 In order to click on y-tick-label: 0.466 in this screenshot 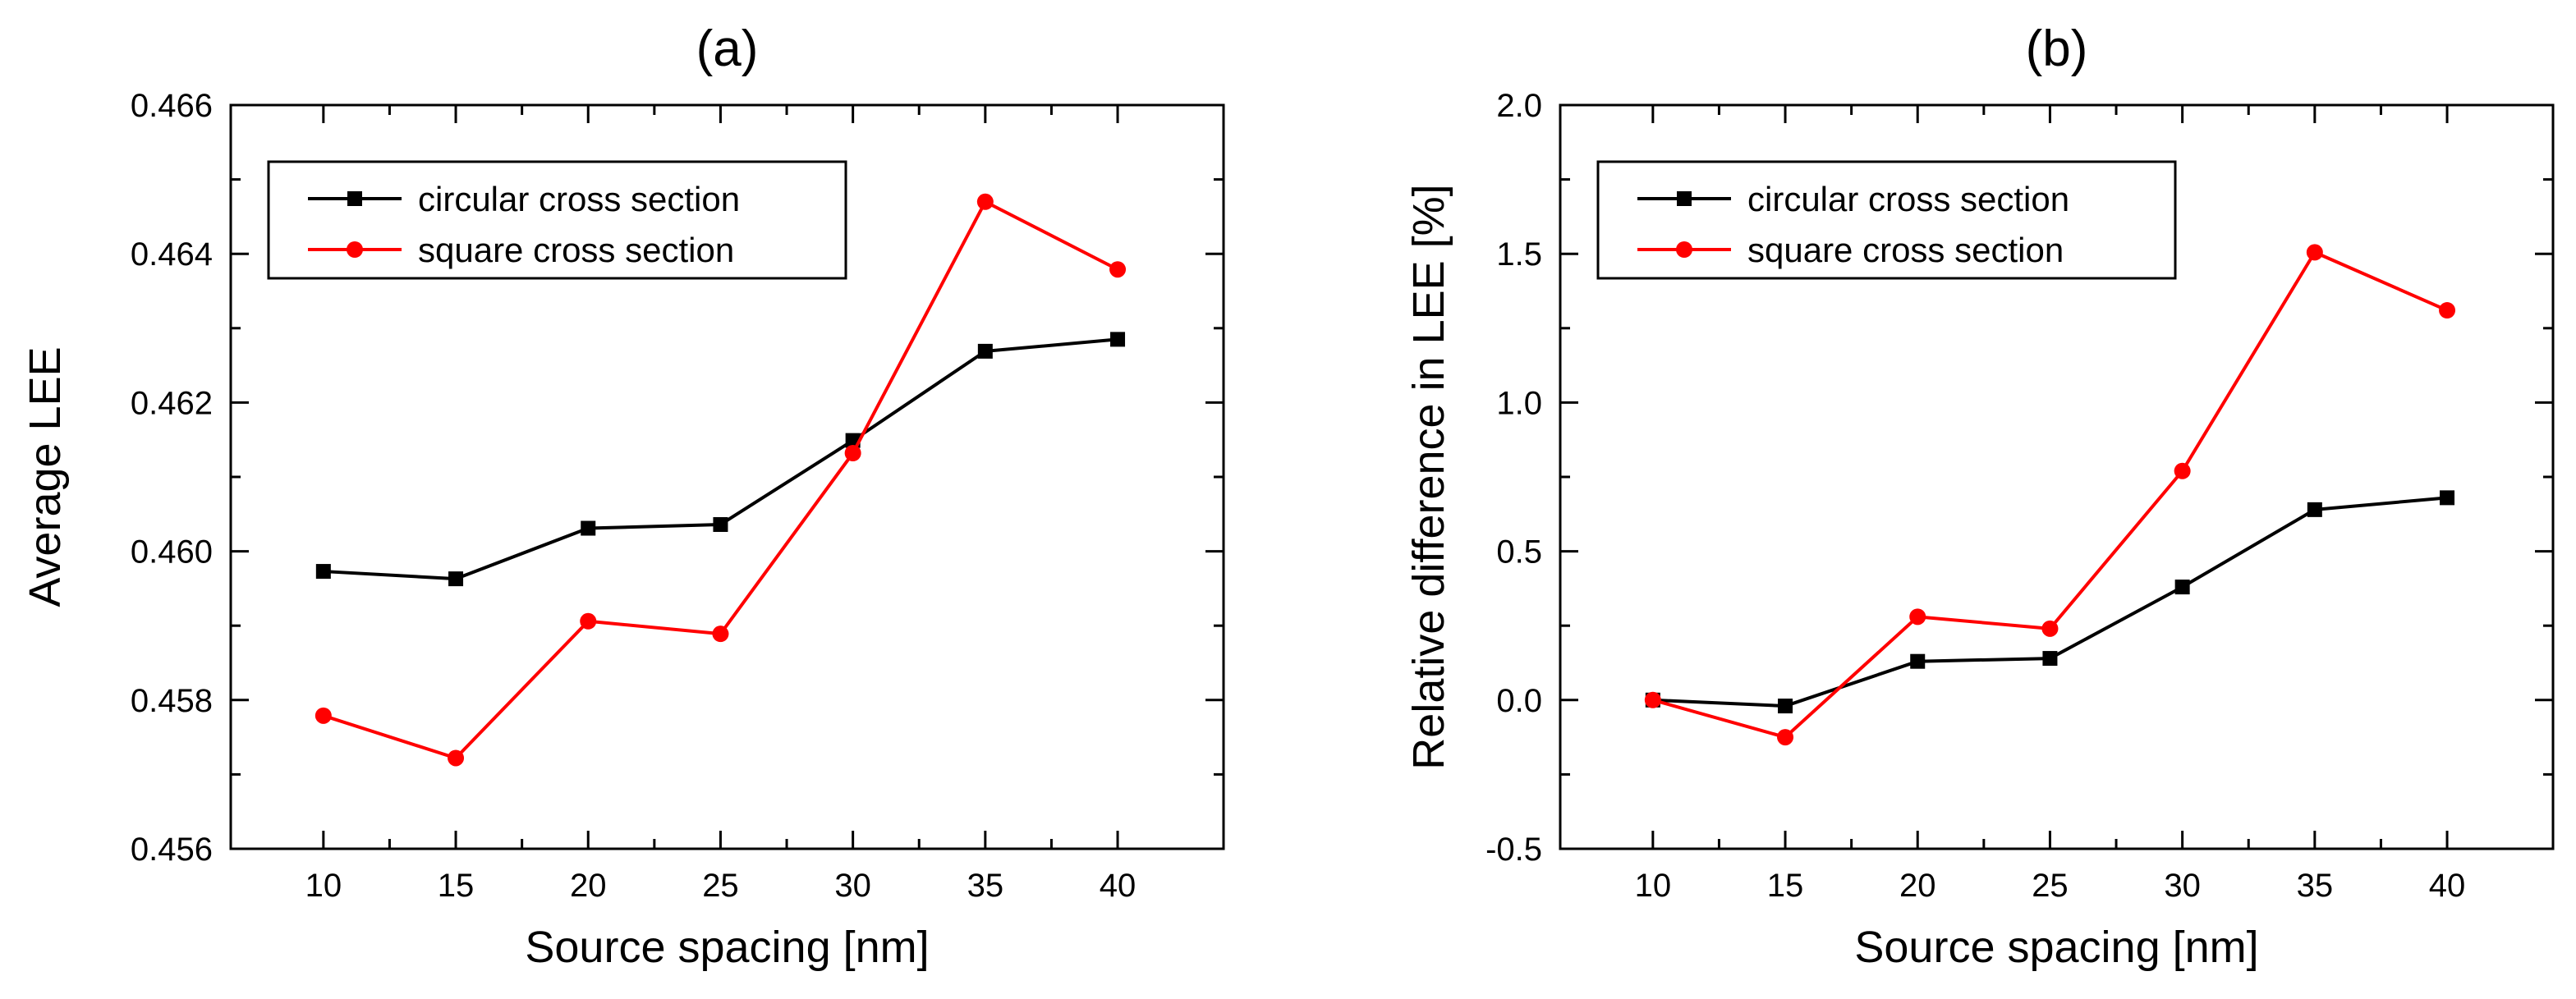, I will do `click(172, 106)`.